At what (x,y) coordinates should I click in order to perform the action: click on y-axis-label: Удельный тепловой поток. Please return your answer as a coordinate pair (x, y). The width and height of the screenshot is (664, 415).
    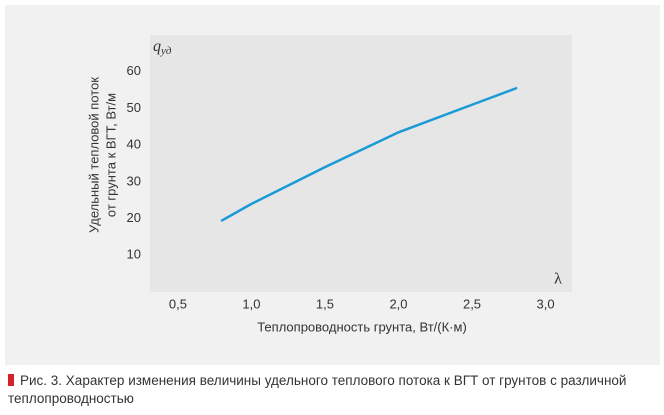
    Looking at the image, I should click on (93, 155).